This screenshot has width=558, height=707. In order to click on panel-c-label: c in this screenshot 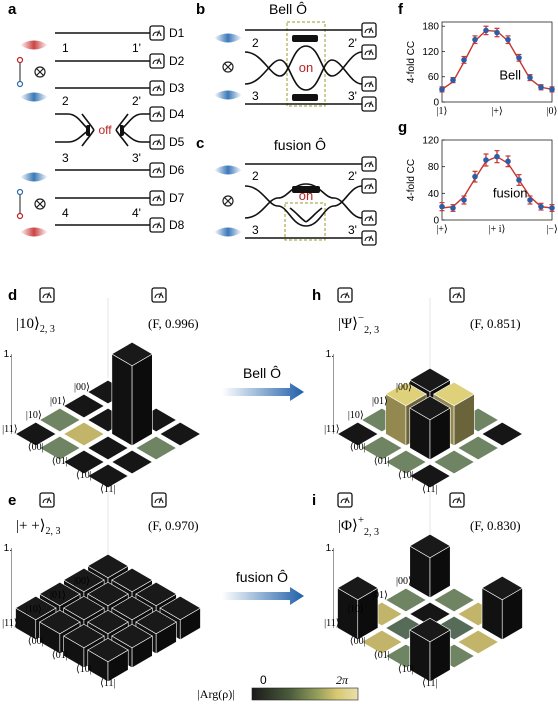, I will do `click(200, 143)`.